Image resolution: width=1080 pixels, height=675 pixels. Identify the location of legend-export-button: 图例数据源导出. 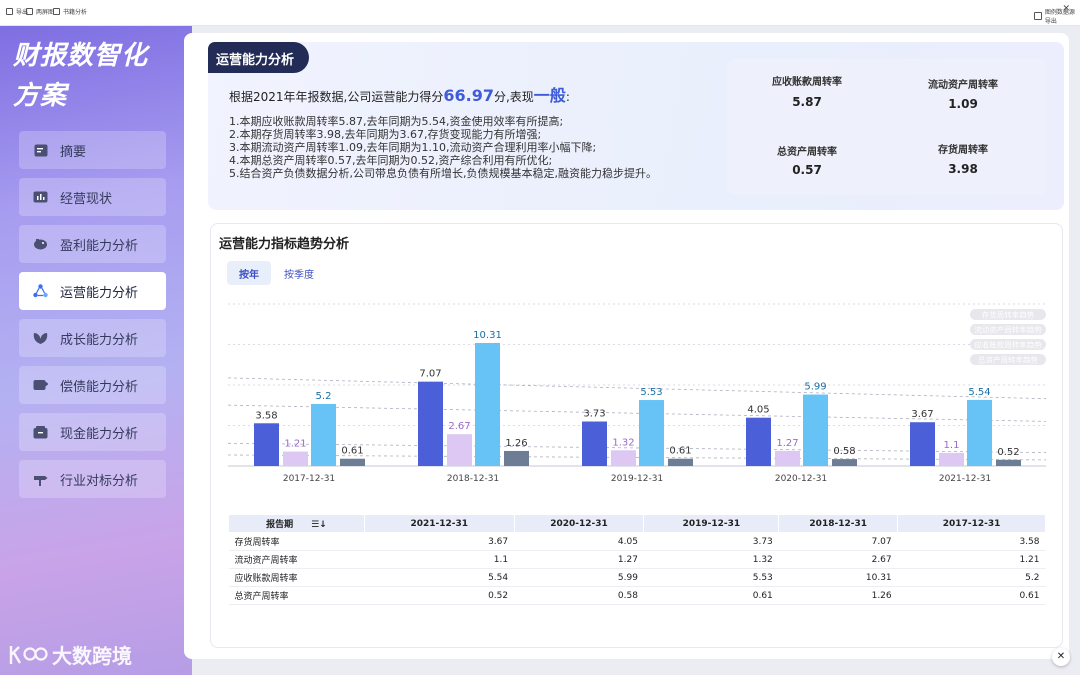
(1057, 16).